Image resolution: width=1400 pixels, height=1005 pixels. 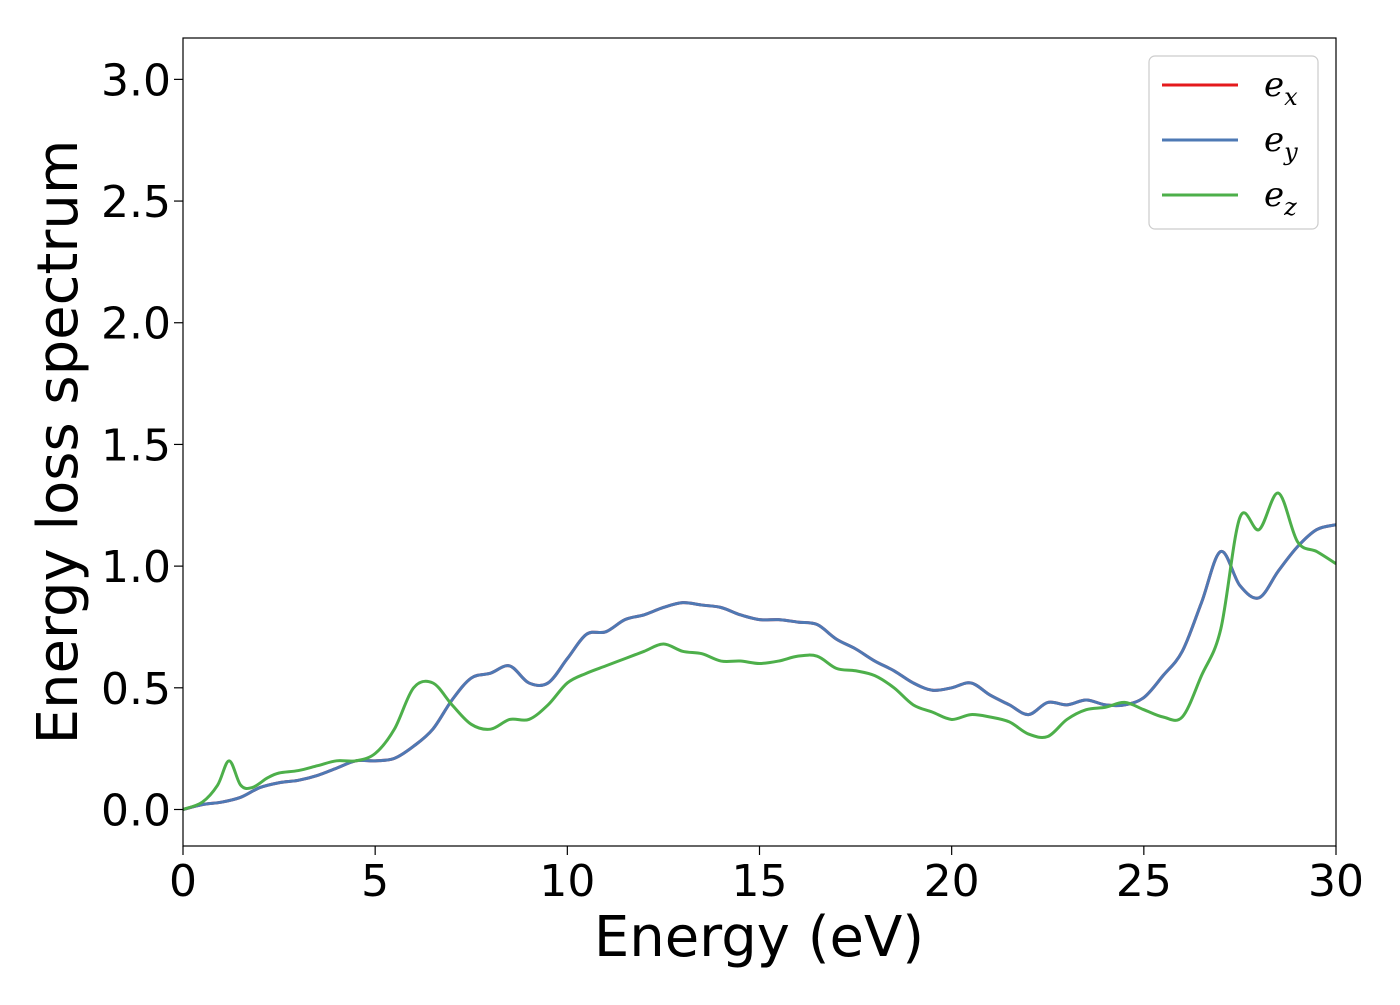 What do you see at coordinates (952, 881) in the screenshot?
I see `x-tick-label: 20` at bounding box center [952, 881].